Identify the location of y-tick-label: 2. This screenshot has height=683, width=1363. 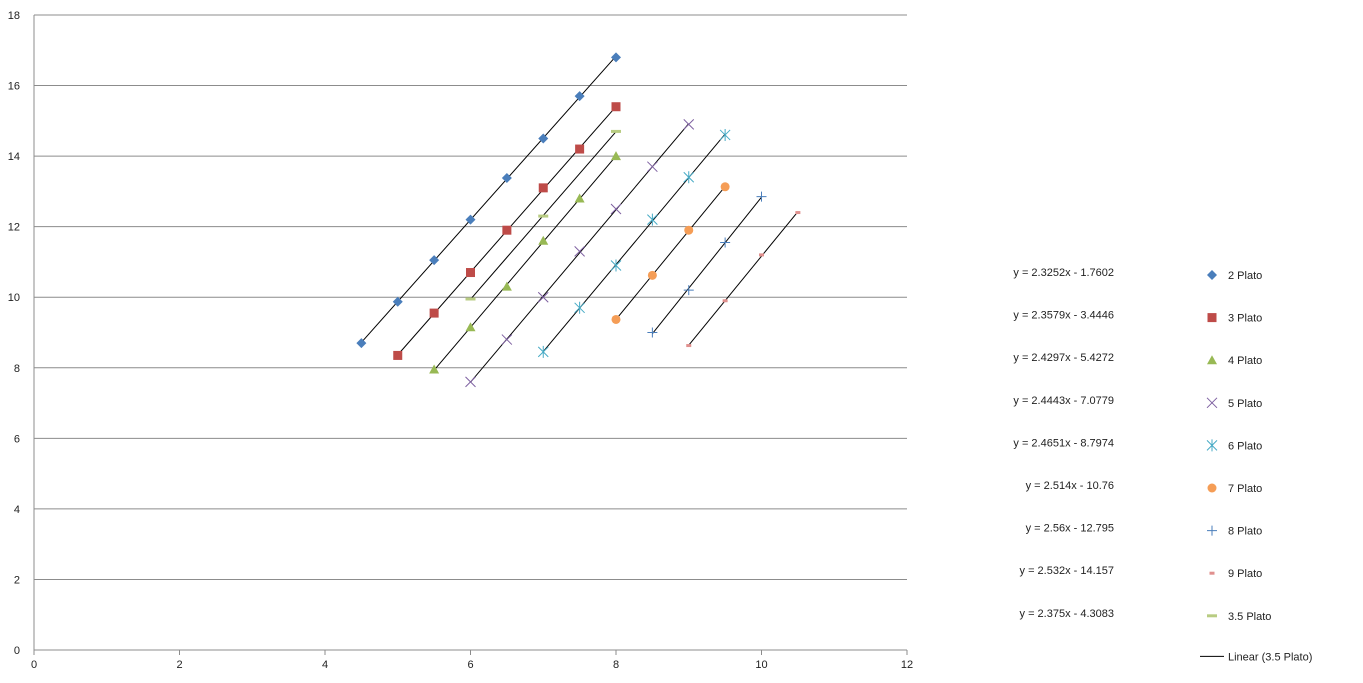
(17, 580).